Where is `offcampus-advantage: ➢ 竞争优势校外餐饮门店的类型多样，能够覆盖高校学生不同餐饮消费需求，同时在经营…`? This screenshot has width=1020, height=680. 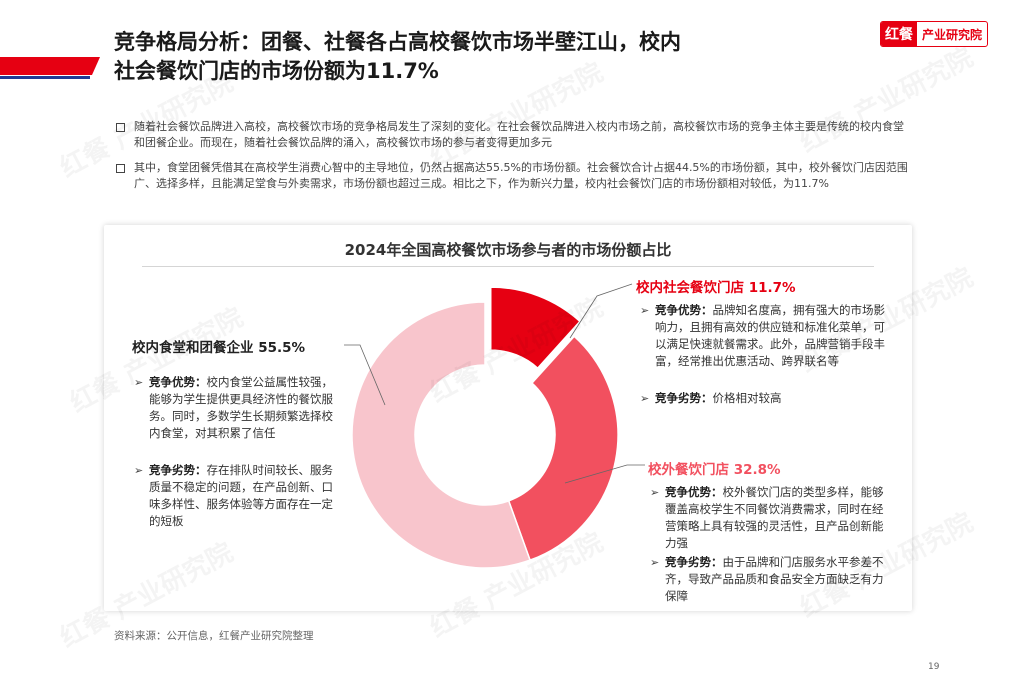 offcampus-advantage: ➢ 竞争优势校外餐饮门店的类型多样，能够覆盖高校学生不同餐饮消费需求，同时在经营… is located at coordinates (770, 518).